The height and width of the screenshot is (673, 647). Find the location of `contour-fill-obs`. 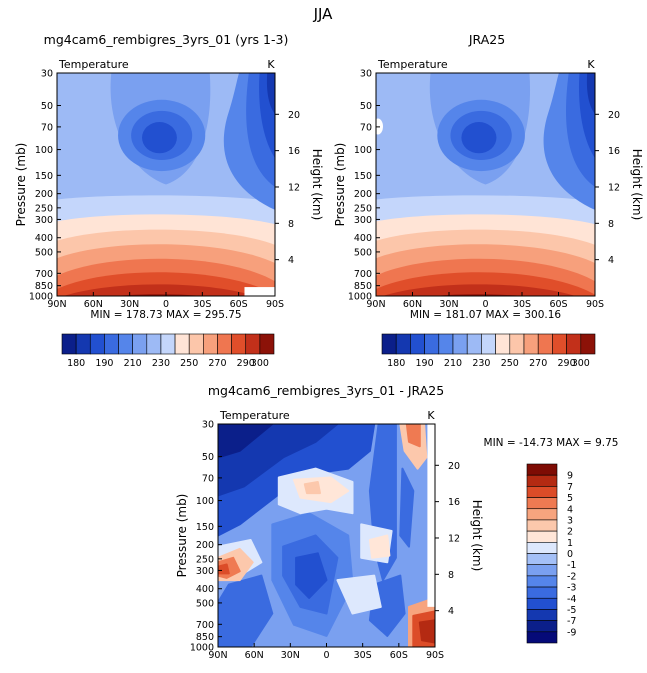

contour-fill-obs is located at coordinates (485, 184).